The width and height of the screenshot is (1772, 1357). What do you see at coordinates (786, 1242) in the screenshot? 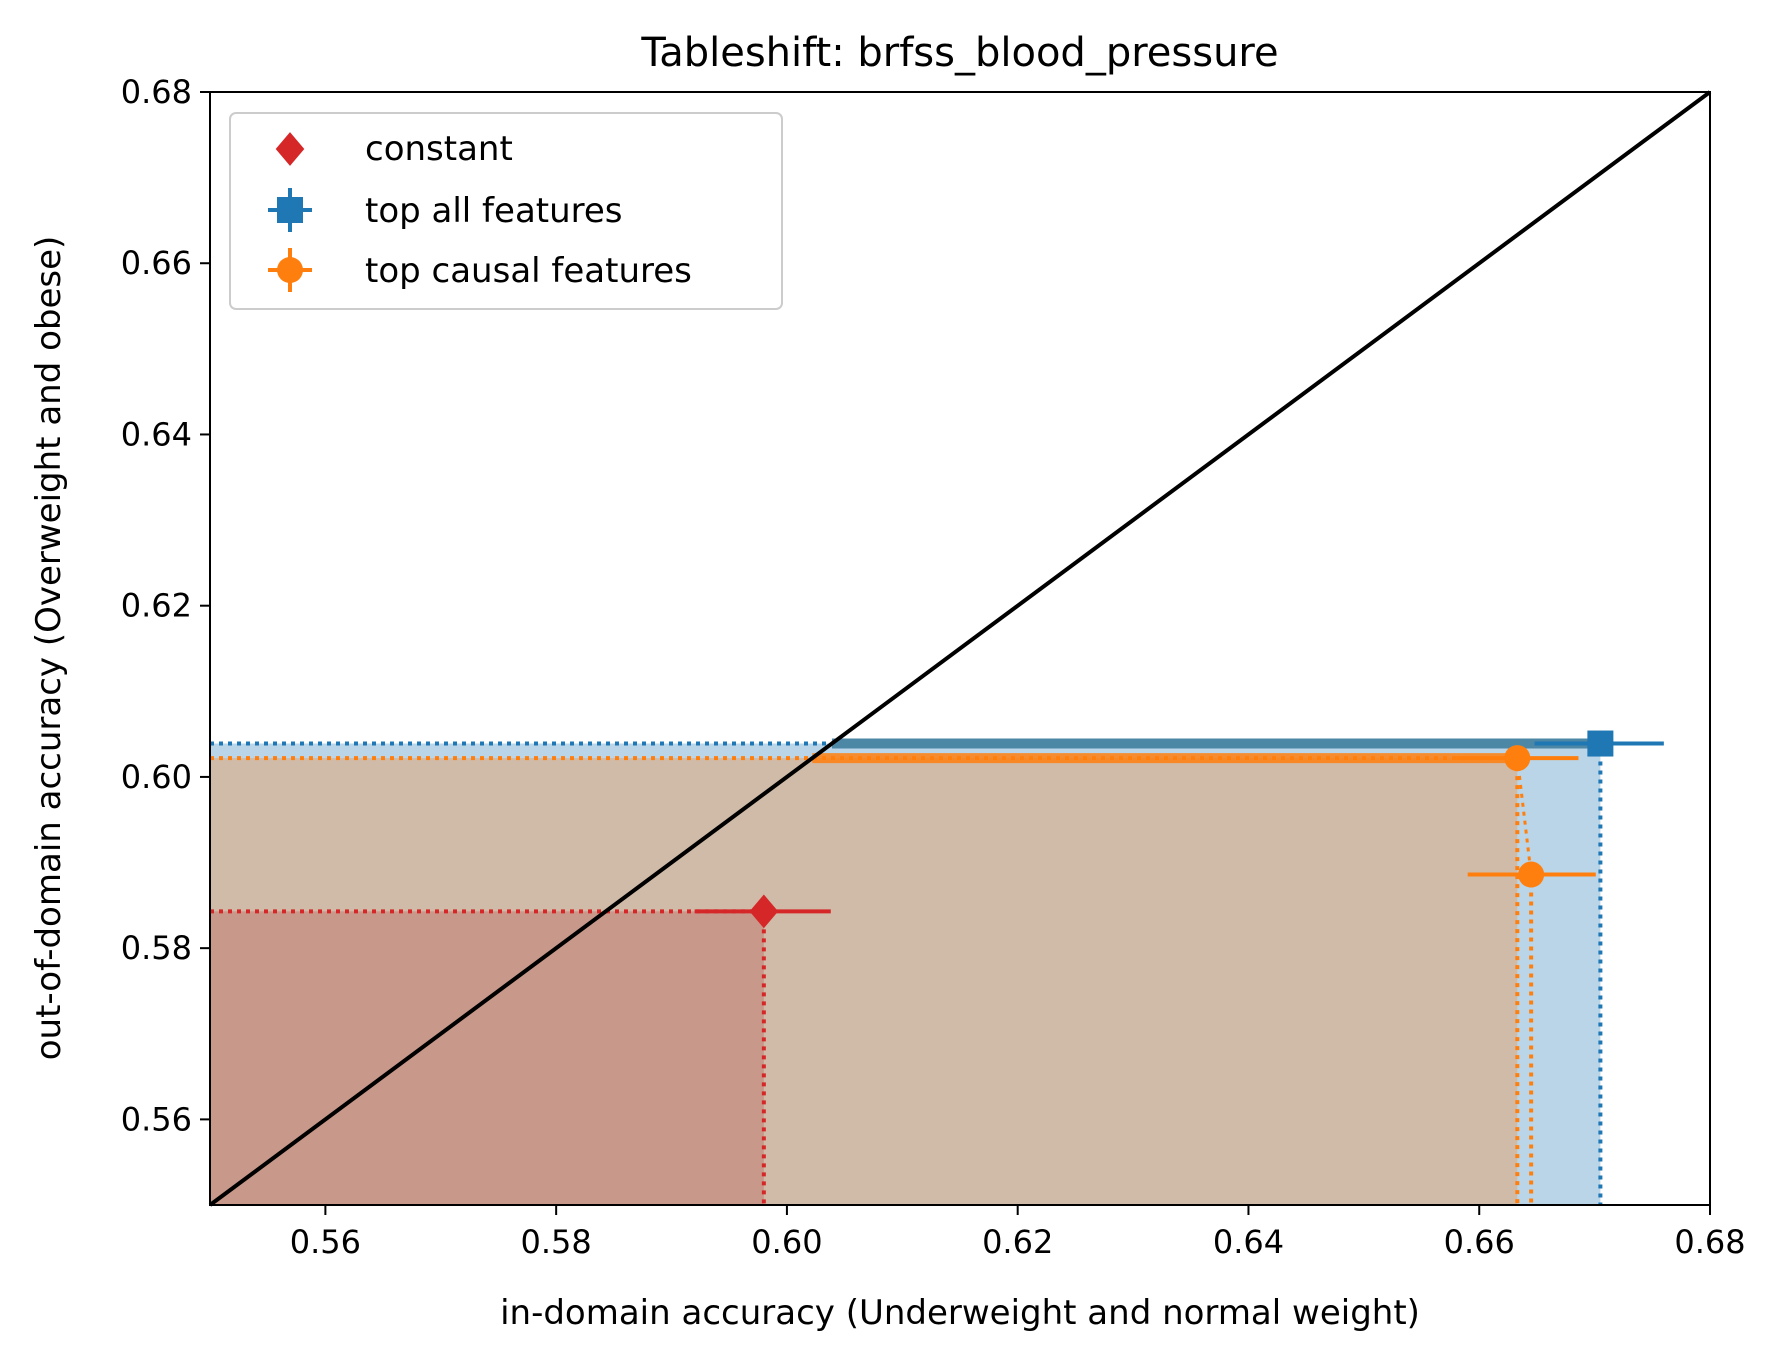
I see `x-tick-label: 0.60` at bounding box center [786, 1242].